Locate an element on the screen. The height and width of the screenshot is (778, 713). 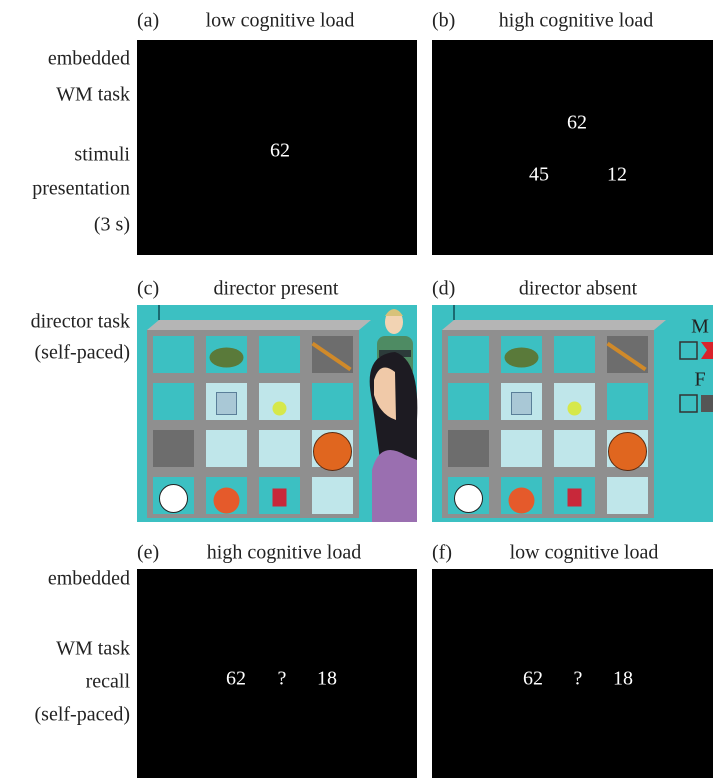
row-label: stimuli is located at coordinates (102, 155).